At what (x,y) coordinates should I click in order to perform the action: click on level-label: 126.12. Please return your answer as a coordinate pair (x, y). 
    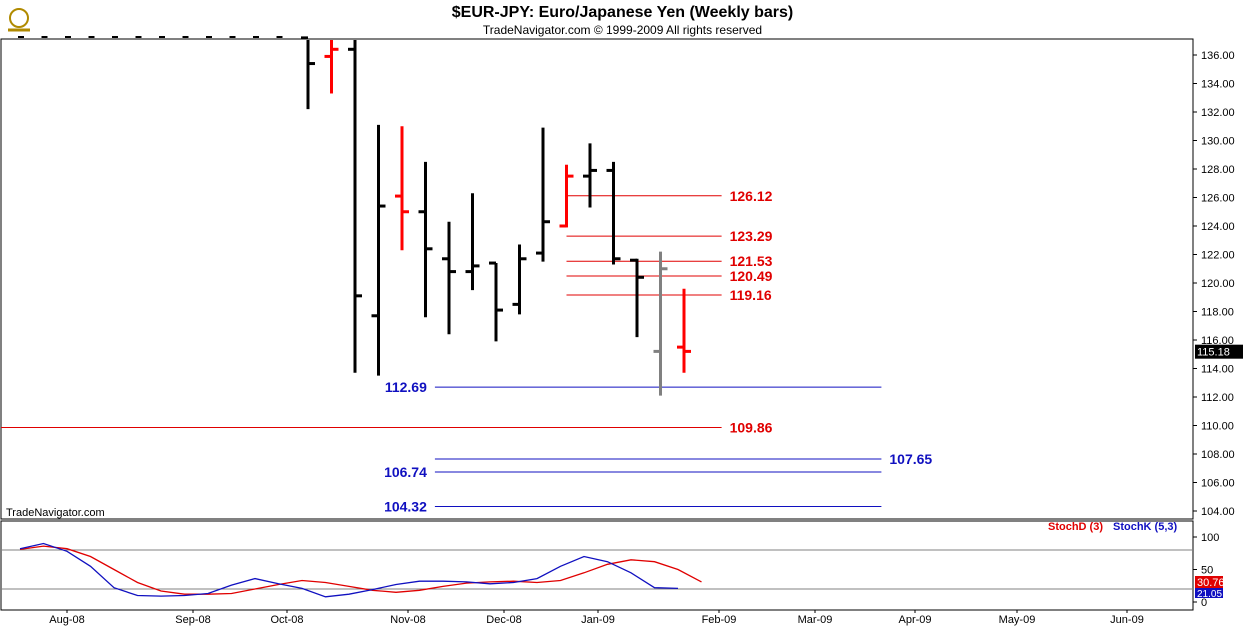
    Looking at the image, I should click on (751, 196).